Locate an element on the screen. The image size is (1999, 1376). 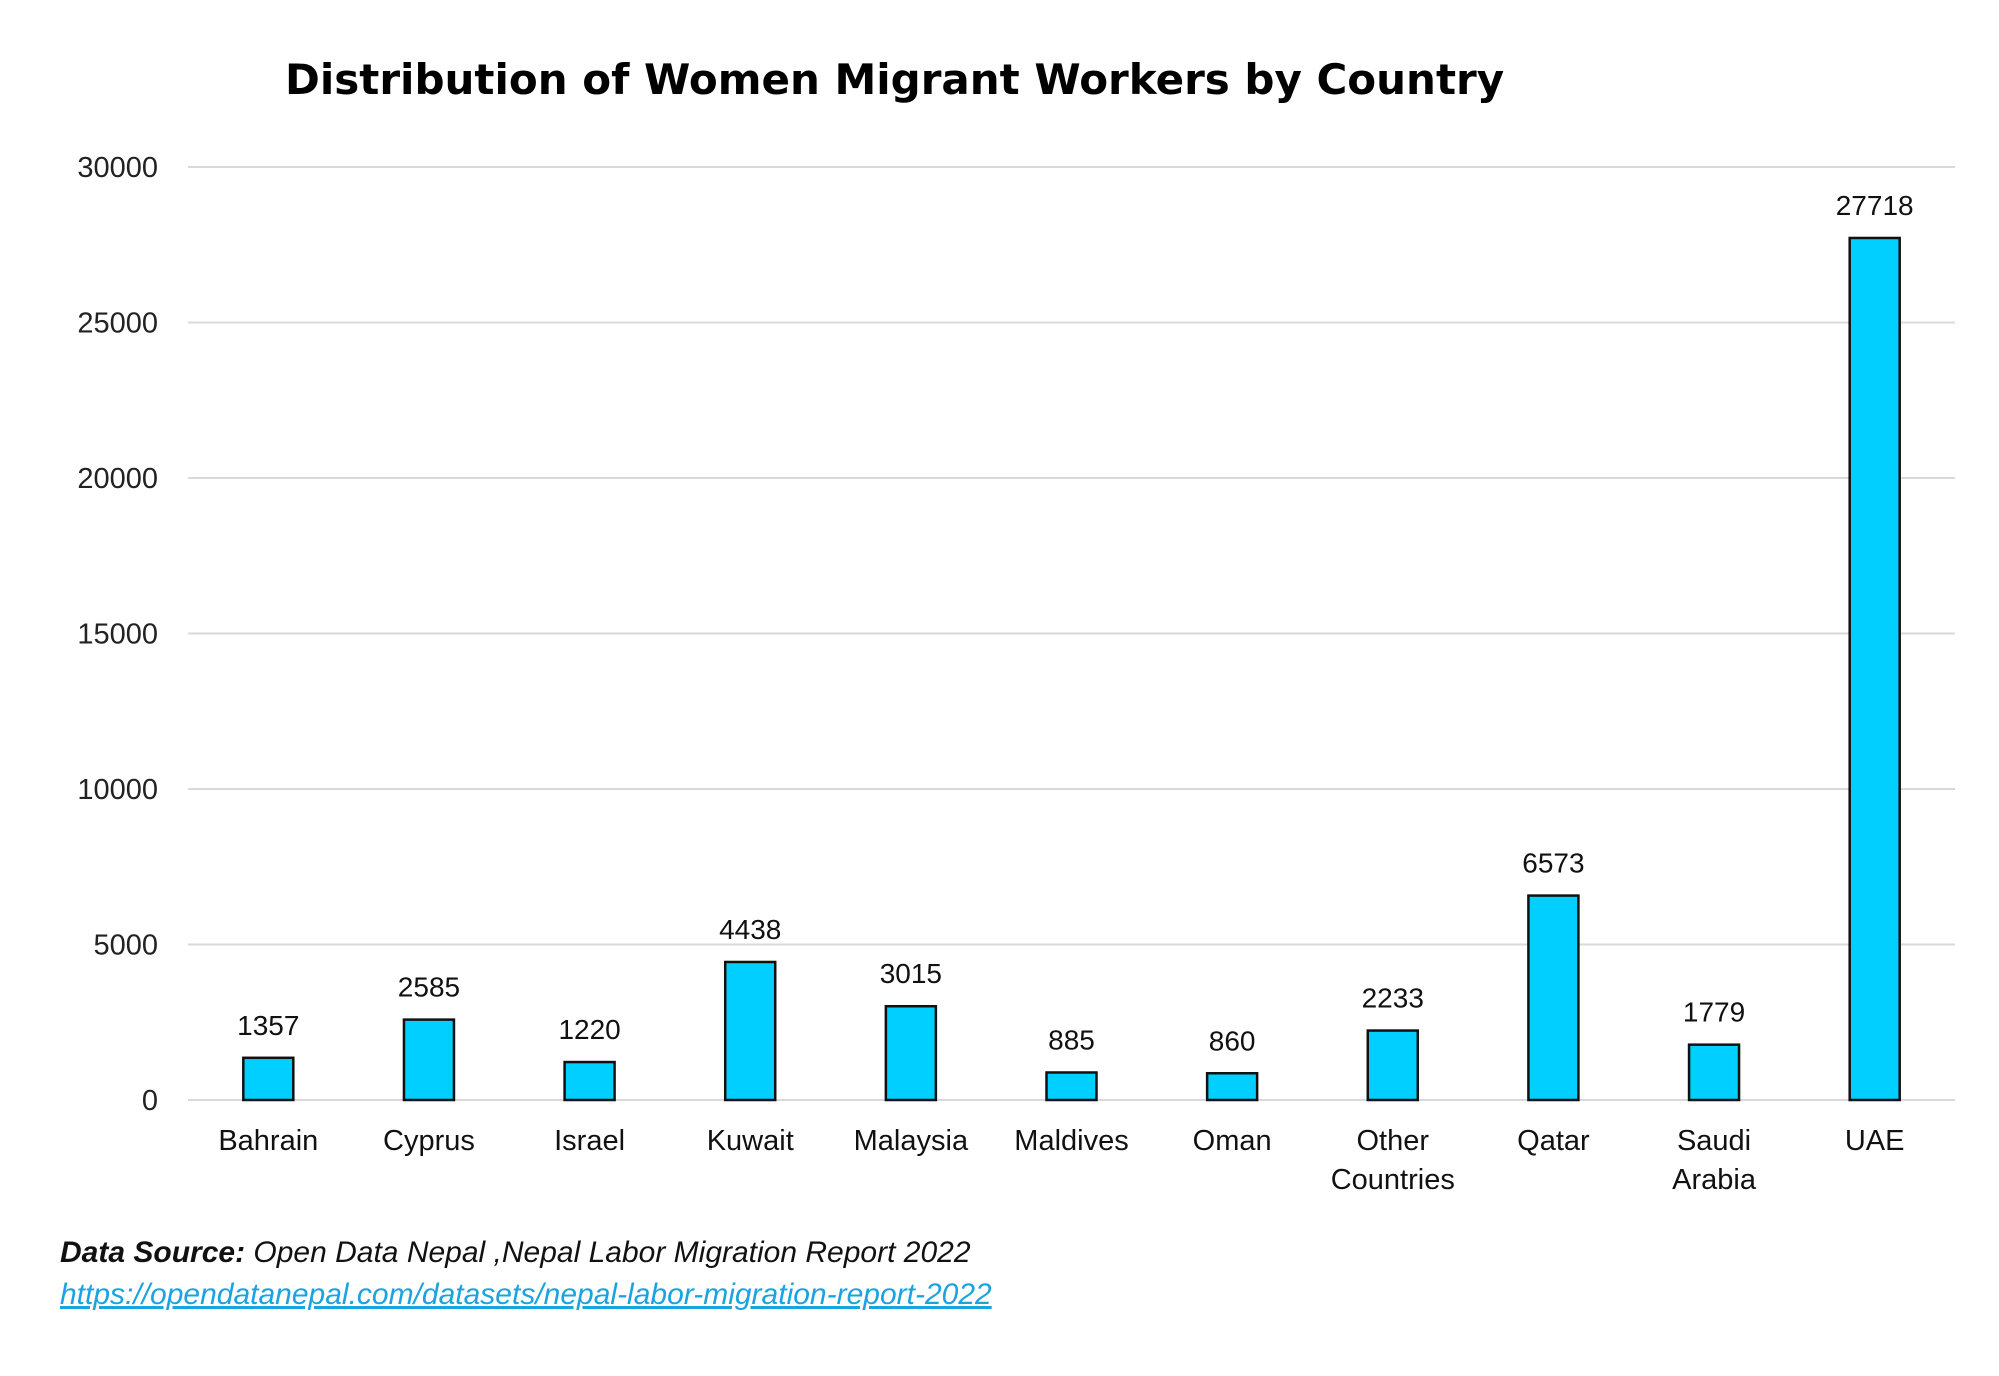
x-tick-label: Bahrain is located at coordinates (268, 1141).